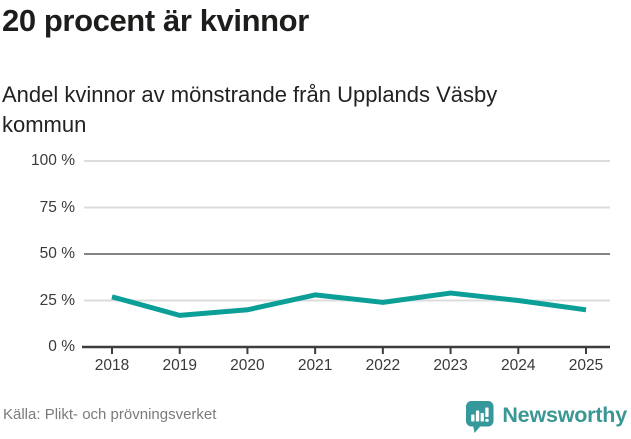 Image resolution: width=631 pixels, height=439 pixels. I want to click on x-tick-label: 2018, so click(112, 365).